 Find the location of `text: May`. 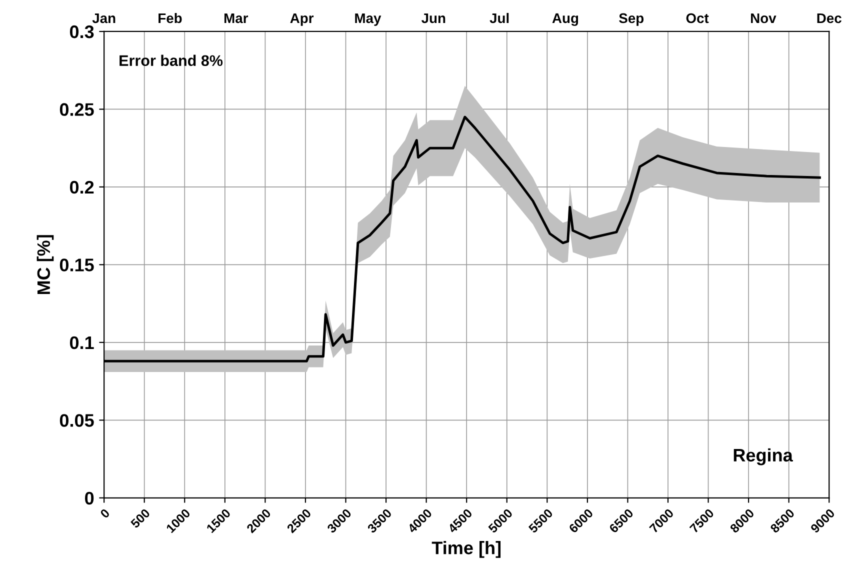

text: May is located at coordinates (368, 19).